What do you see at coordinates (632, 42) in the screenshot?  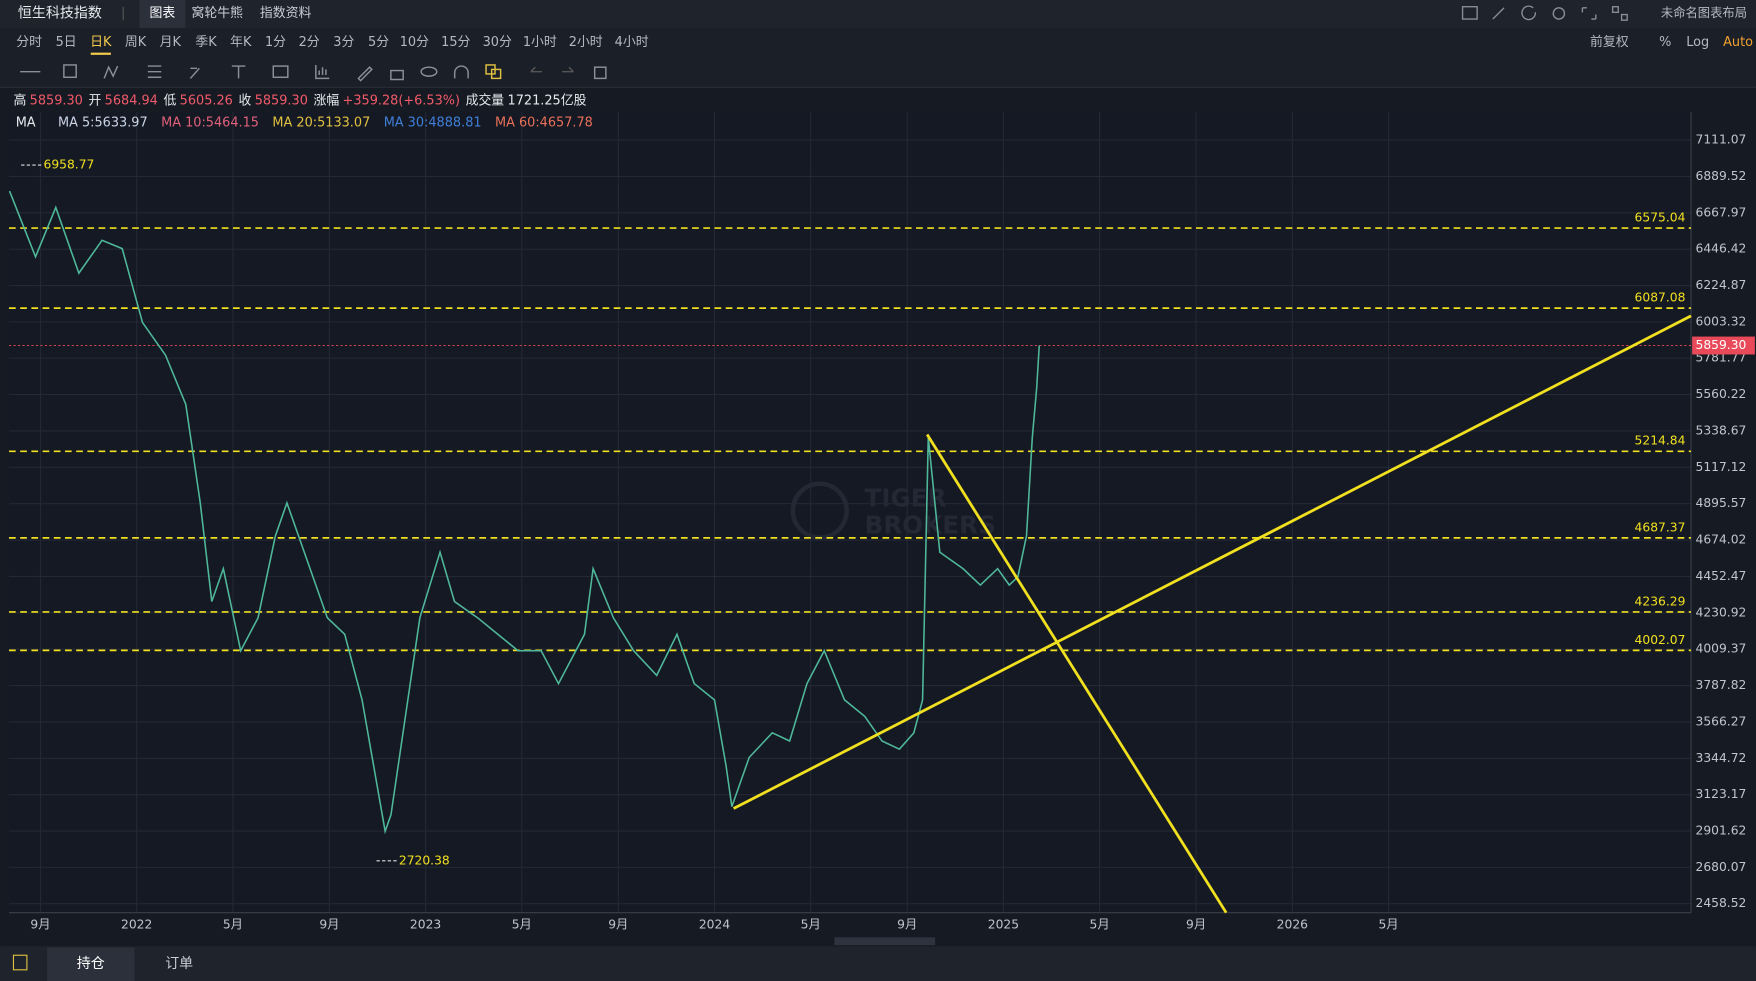 I see `period-option: 4小时` at bounding box center [632, 42].